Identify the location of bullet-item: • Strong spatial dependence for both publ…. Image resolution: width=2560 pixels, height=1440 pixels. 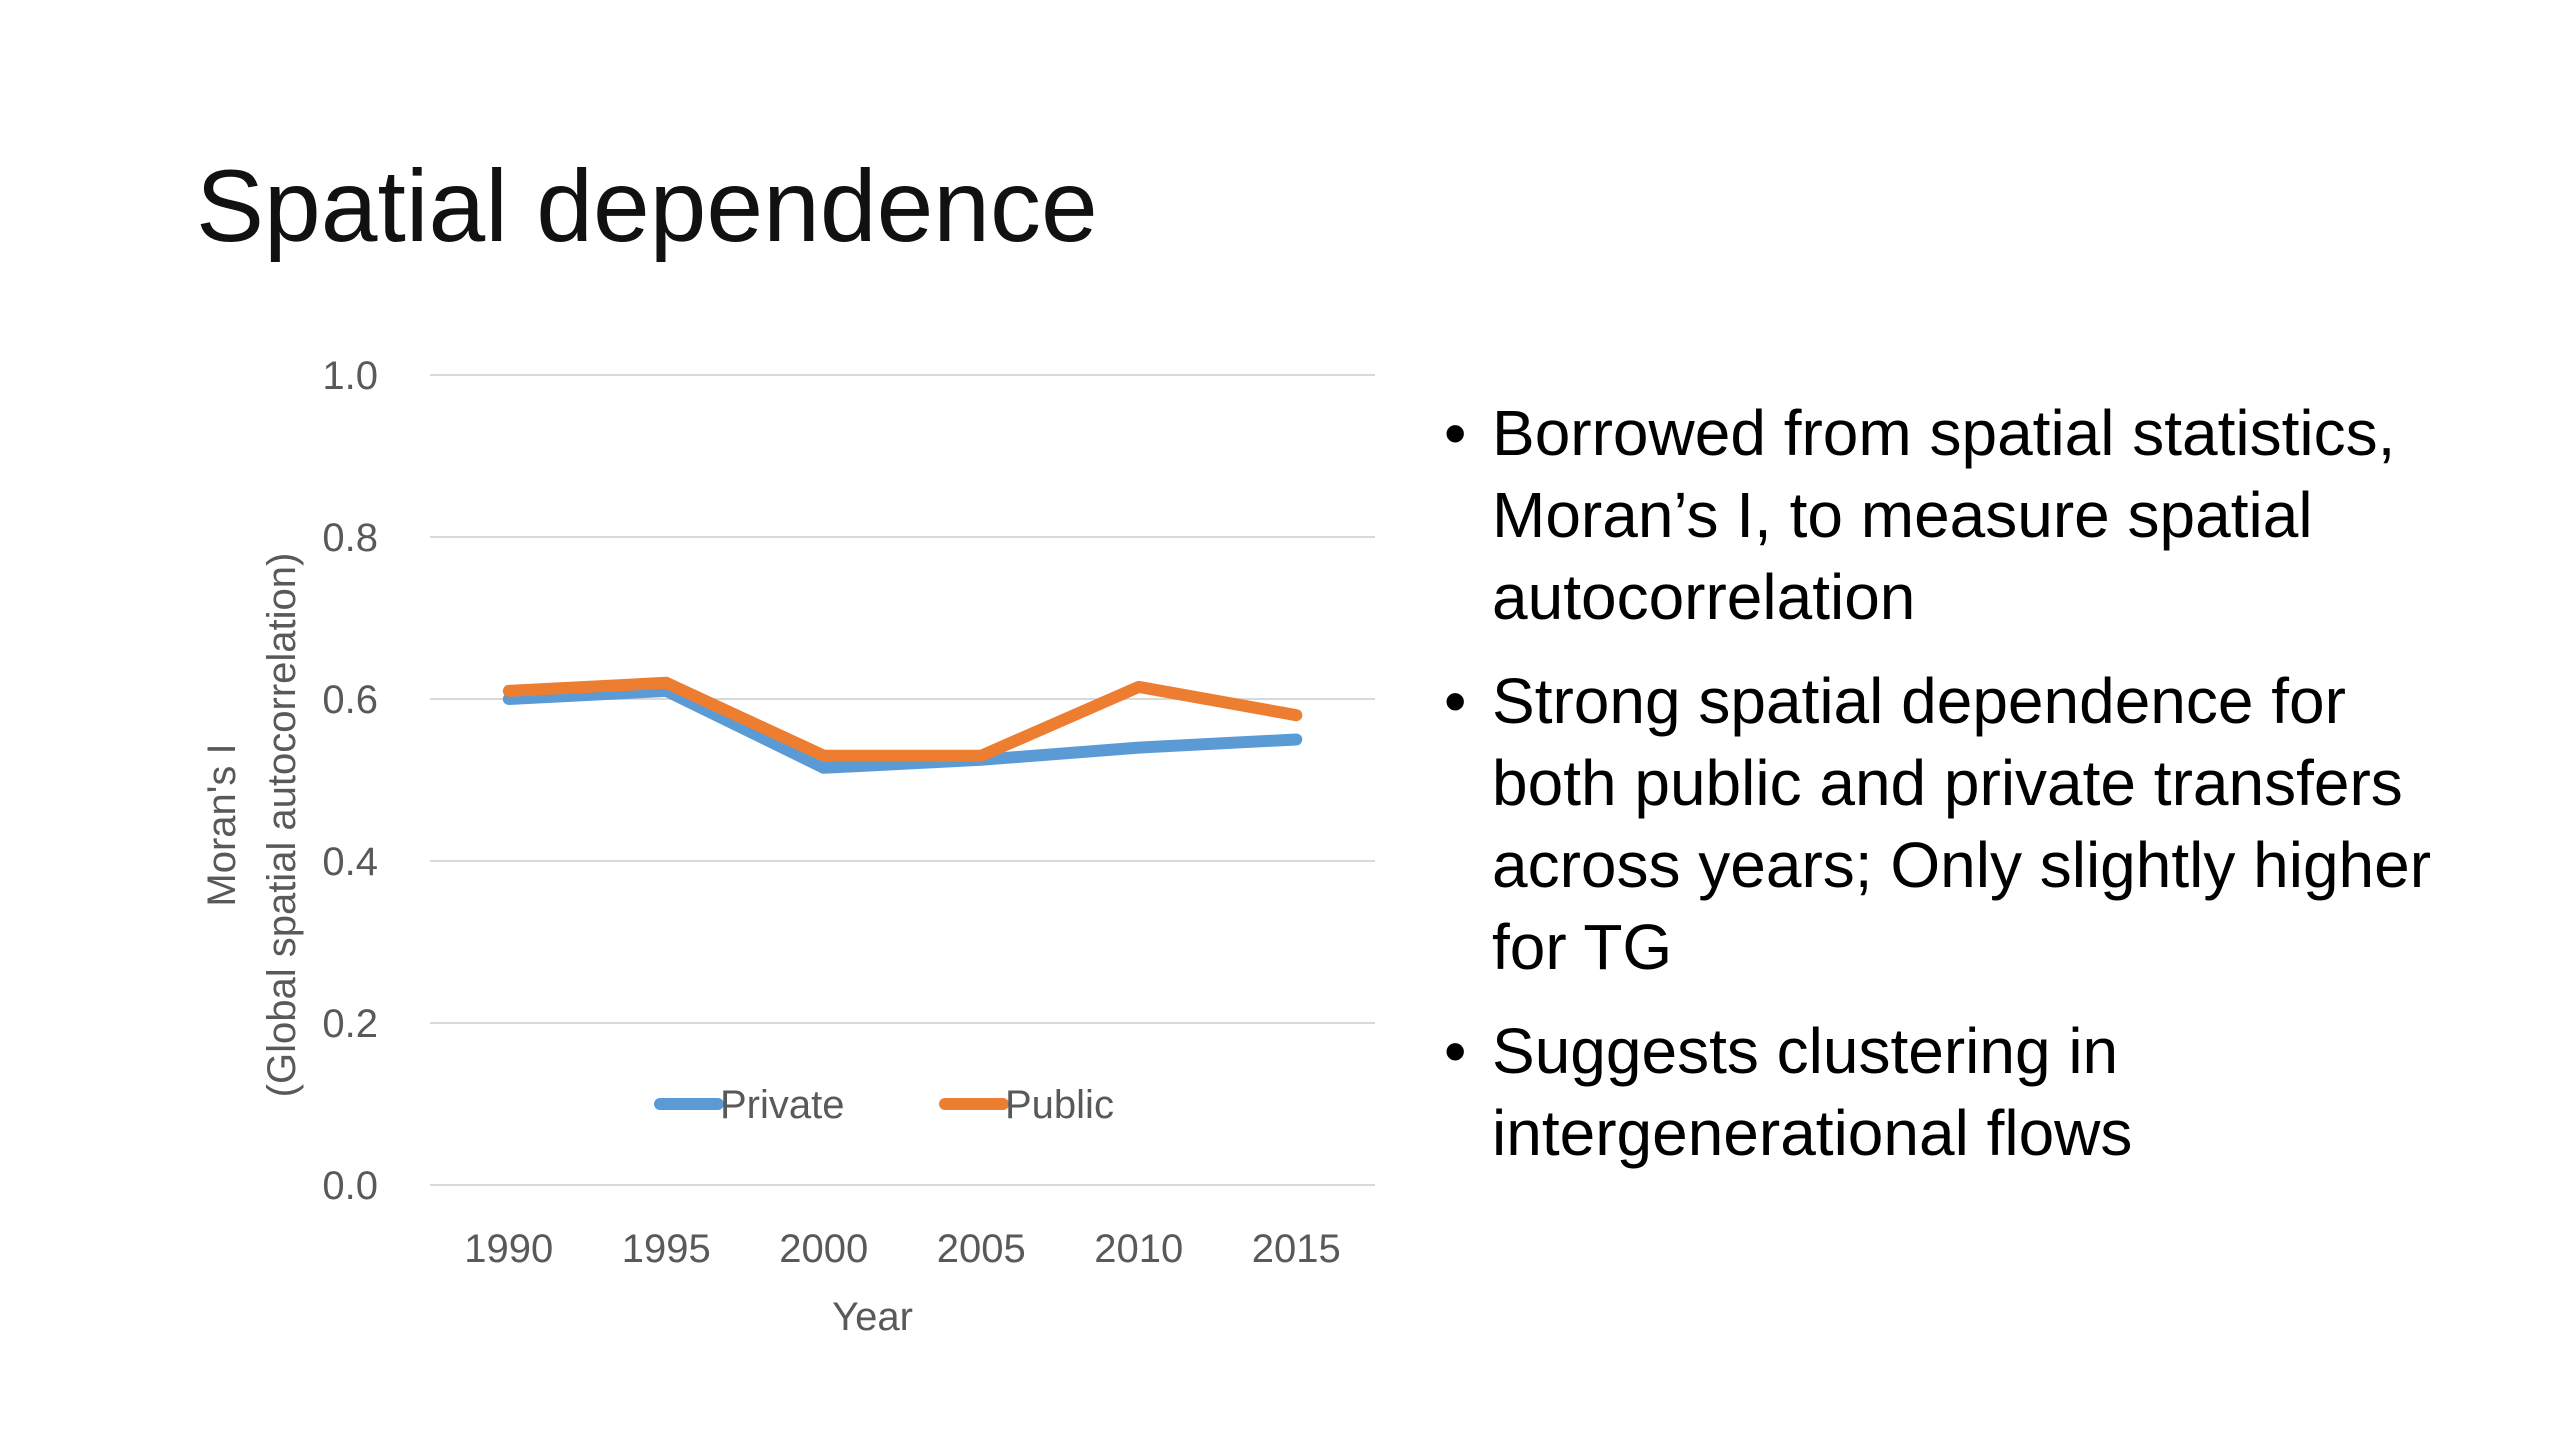
(1960, 824).